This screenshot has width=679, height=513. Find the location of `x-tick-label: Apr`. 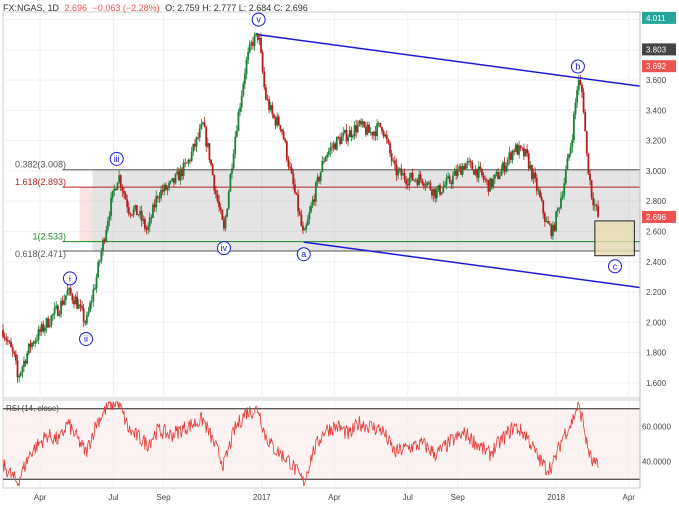

x-tick-label: Apr is located at coordinates (628, 497).